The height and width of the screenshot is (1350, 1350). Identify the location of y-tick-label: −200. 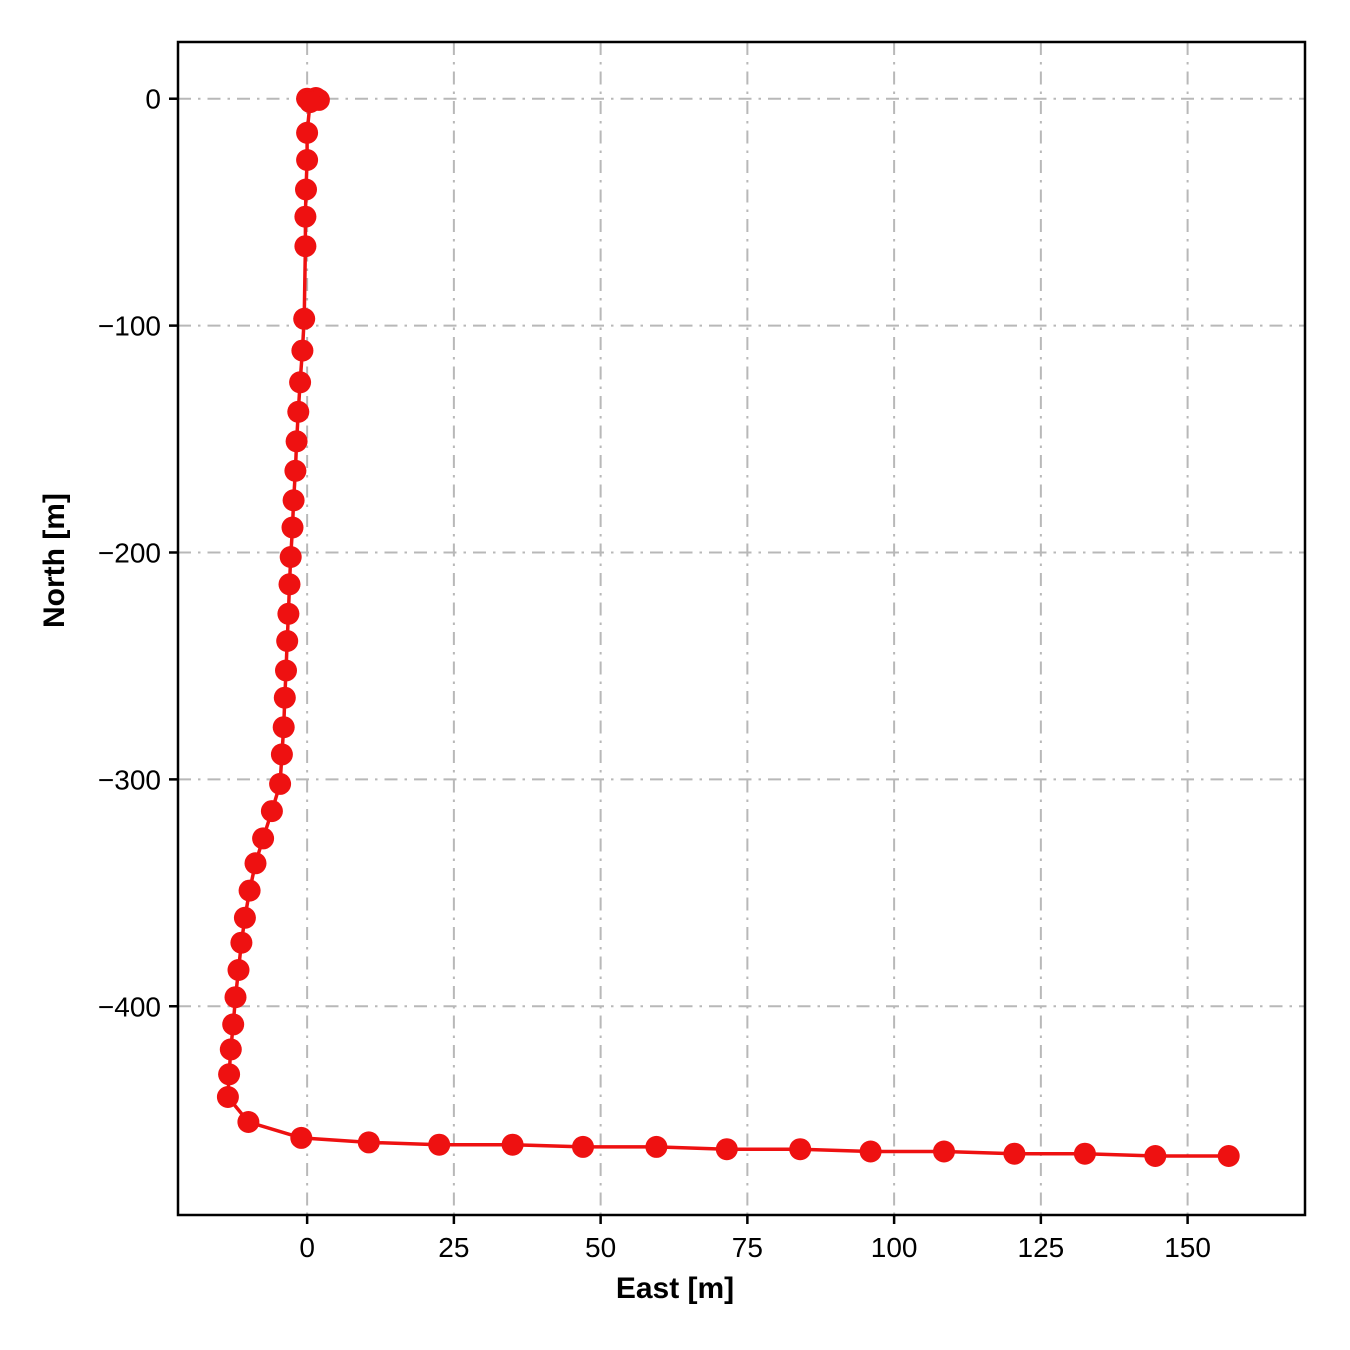
(129, 552).